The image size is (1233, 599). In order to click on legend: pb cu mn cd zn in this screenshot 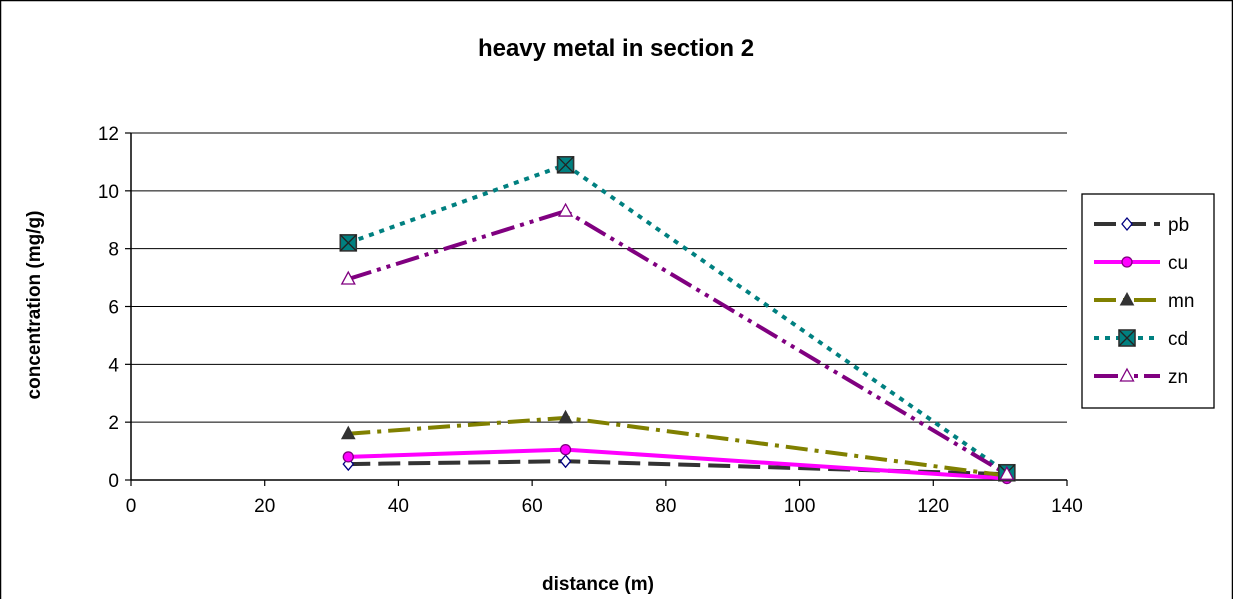, I will do `click(1148, 301)`.